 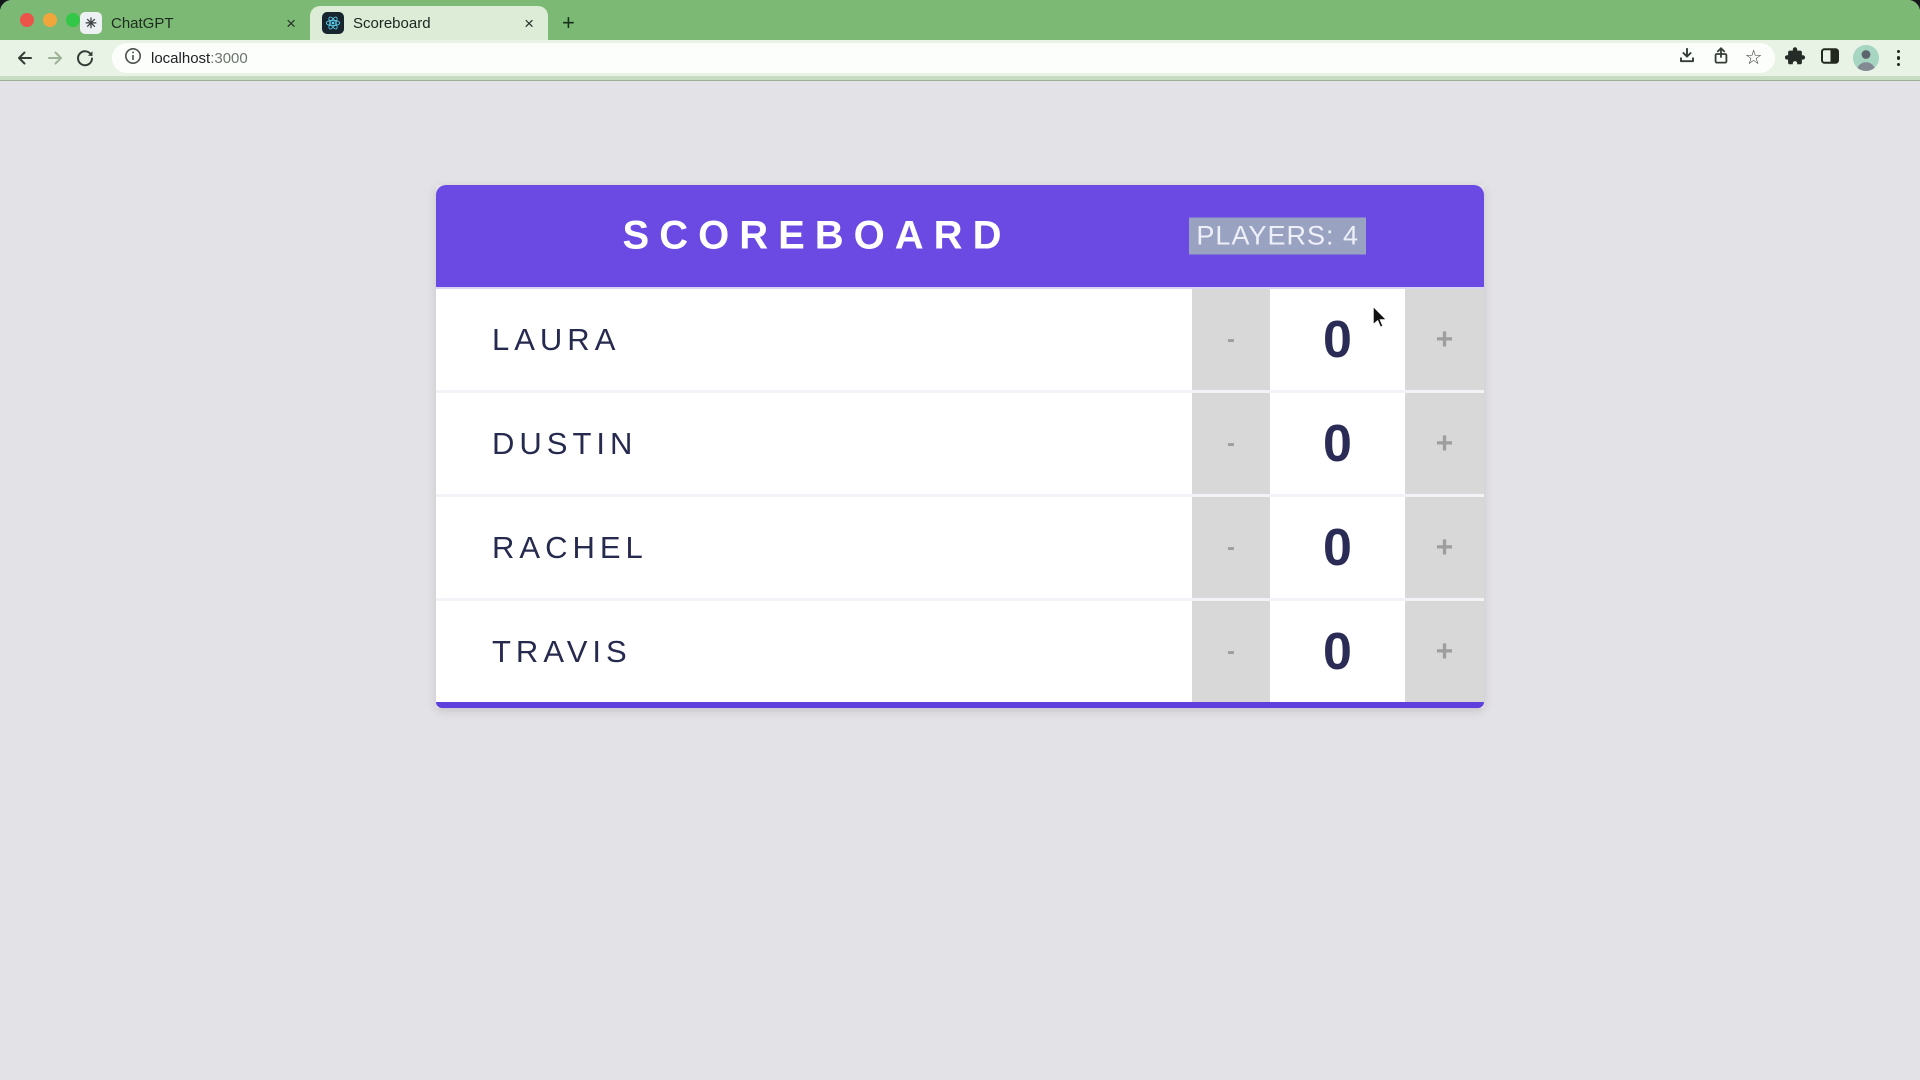 What do you see at coordinates (1687, 58) in the screenshot?
I see `download-icon` at bounding box center [1687, 58].